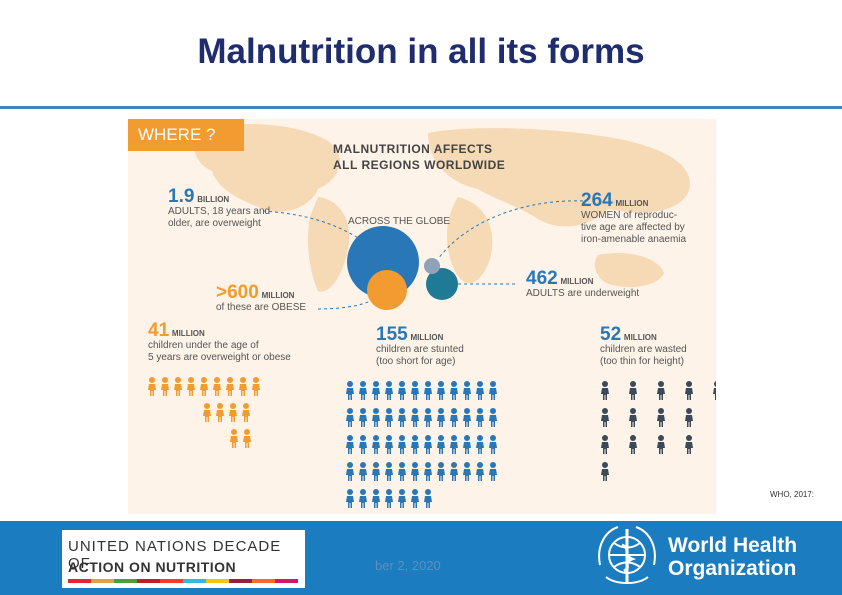  Describe the element at coordinates (658, 431) in the screenshot. I see `wasted-children-figures` at that location.